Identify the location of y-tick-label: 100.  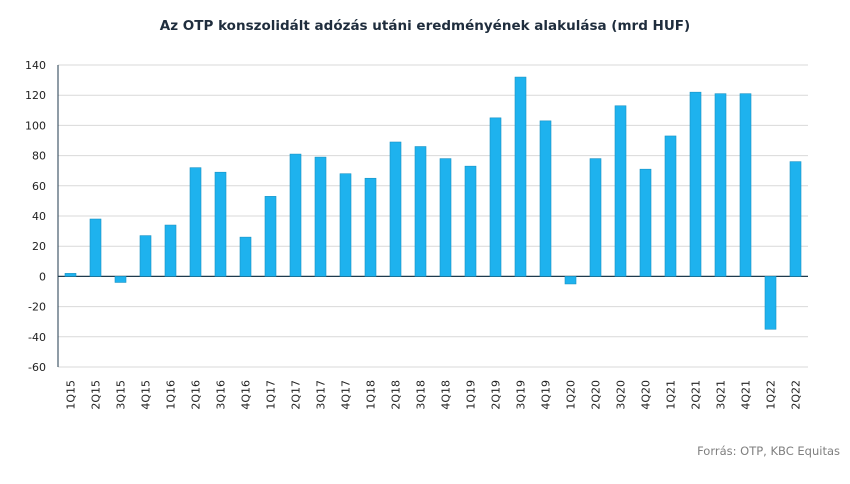
(35, 125).